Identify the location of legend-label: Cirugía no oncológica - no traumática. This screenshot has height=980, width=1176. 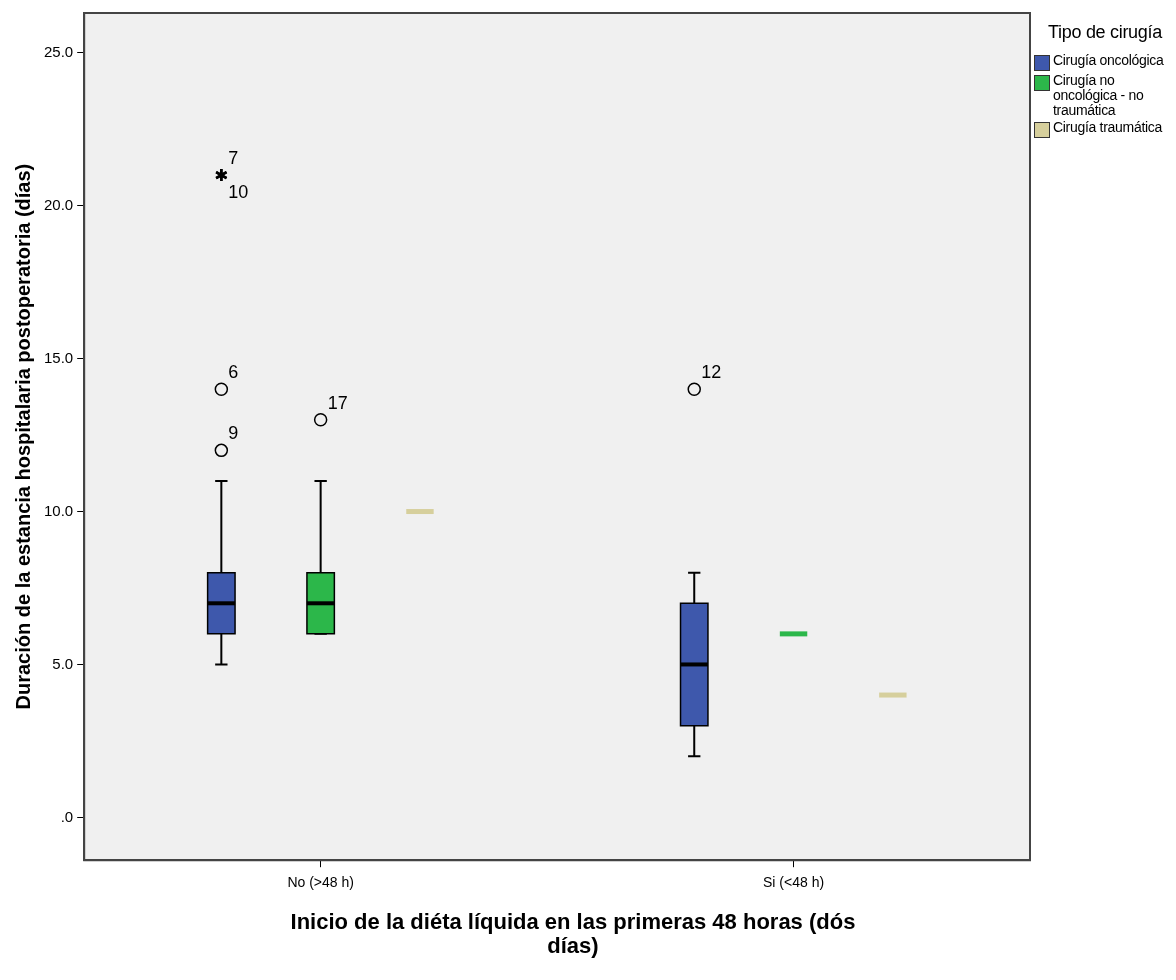
(1099, 95).